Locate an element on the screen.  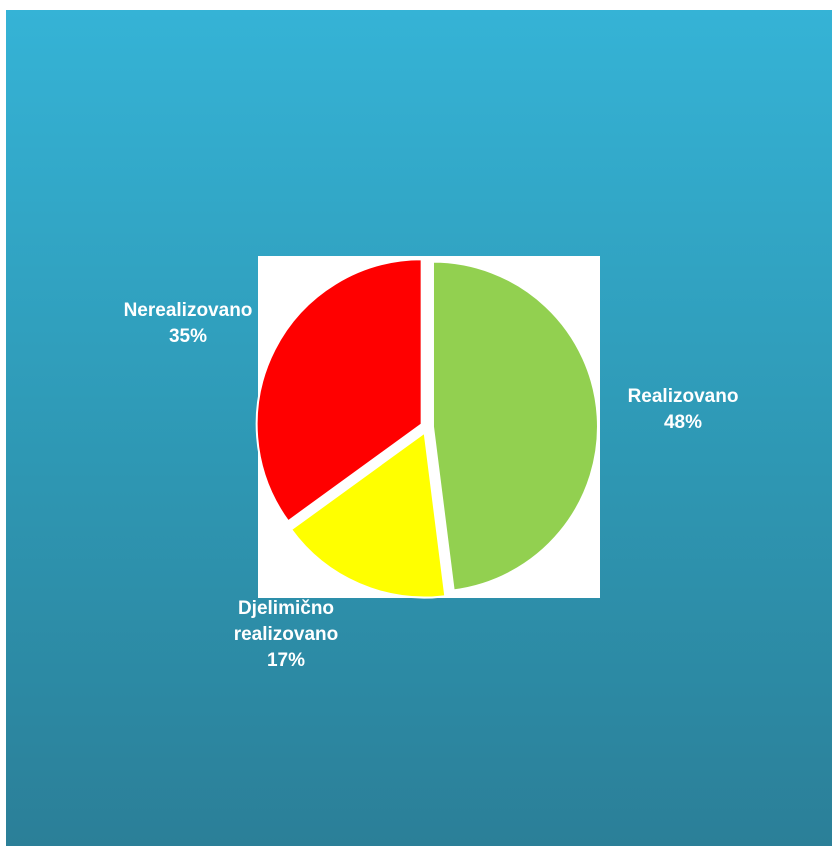
slice-label-djelimicno: Djelimično realizovano 17% is located at coordinates (286, 635).